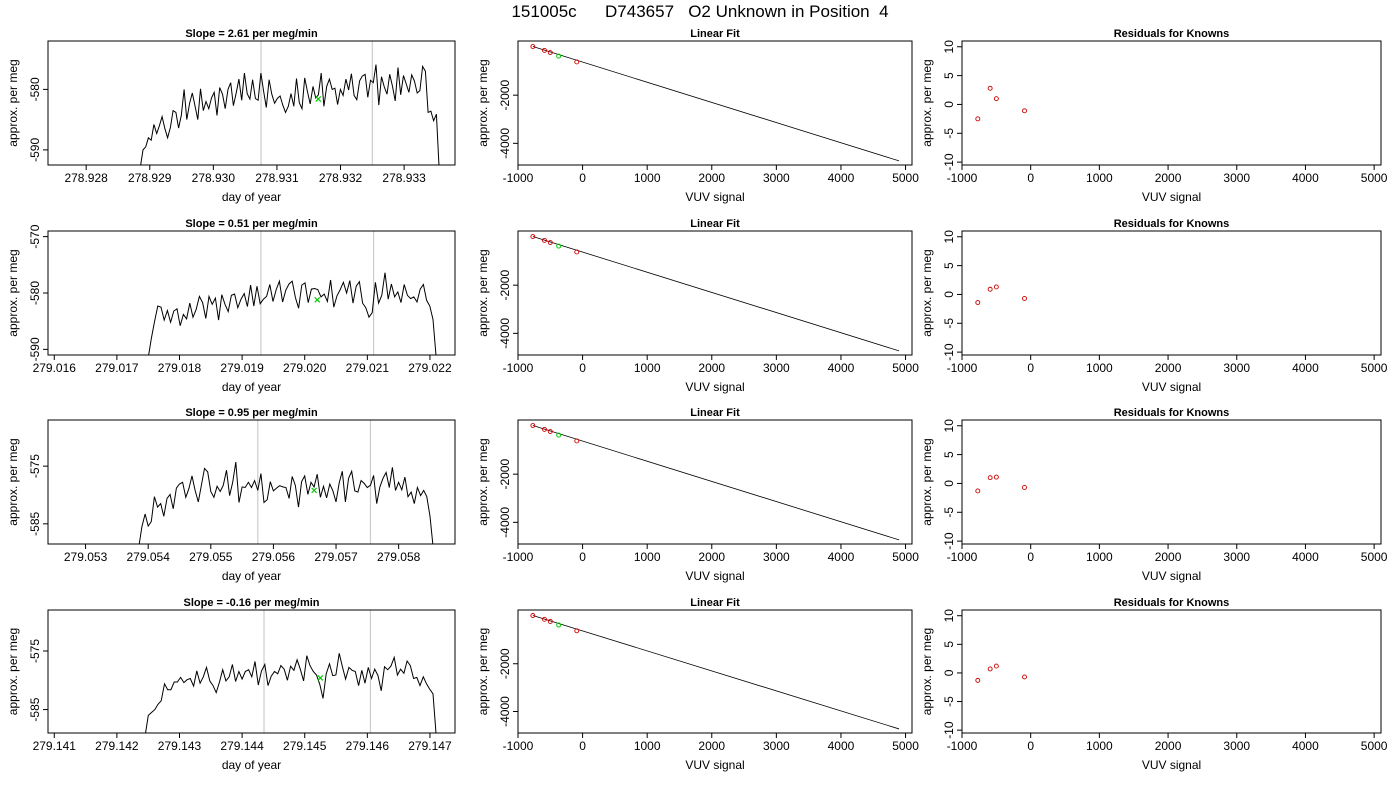 This screenshot has width=1400, height=800. I want to click on x-tick-label: 279.022, so click(430, 368).